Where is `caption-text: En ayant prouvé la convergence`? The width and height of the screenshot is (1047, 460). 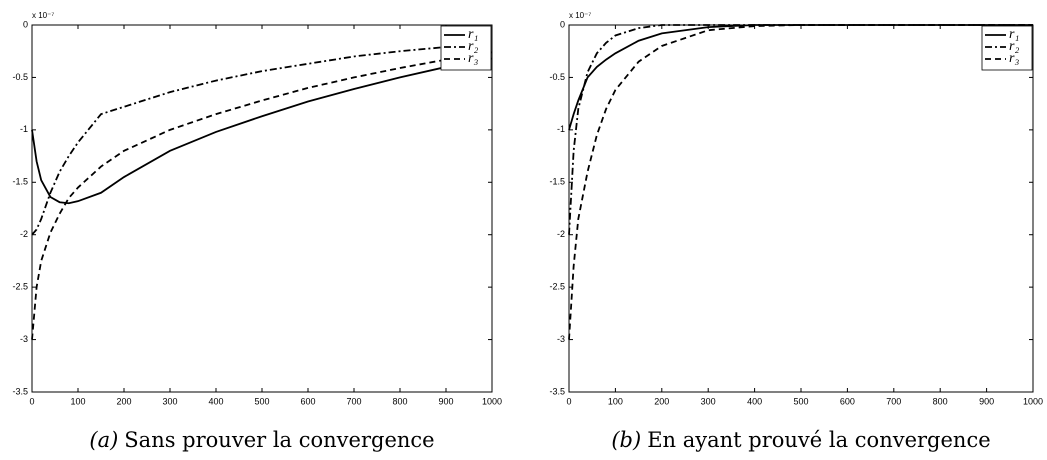
caption-text: En ayant prouvé la convergence is located at coordinates (818, 440).